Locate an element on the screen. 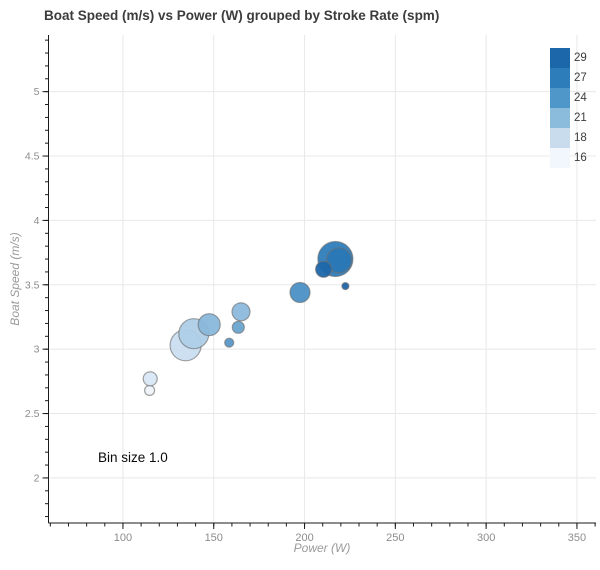 Image resolution: width=600 pixels, height=570 pixels. y-tick-label: 3 is located at coordinates (37, 350).